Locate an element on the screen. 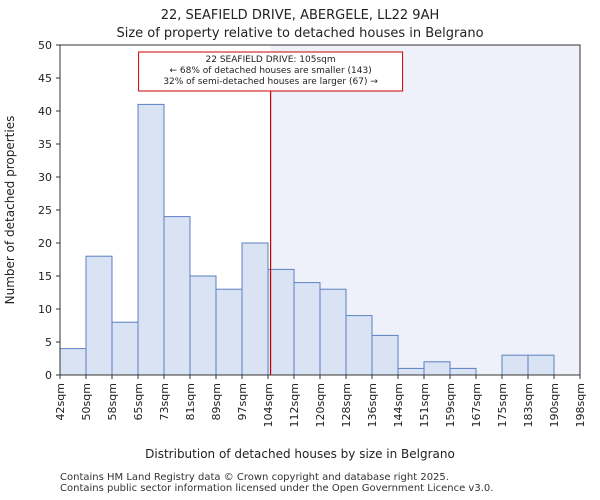  x-tick-label: 97sqm is located at coordinates (242, 401).